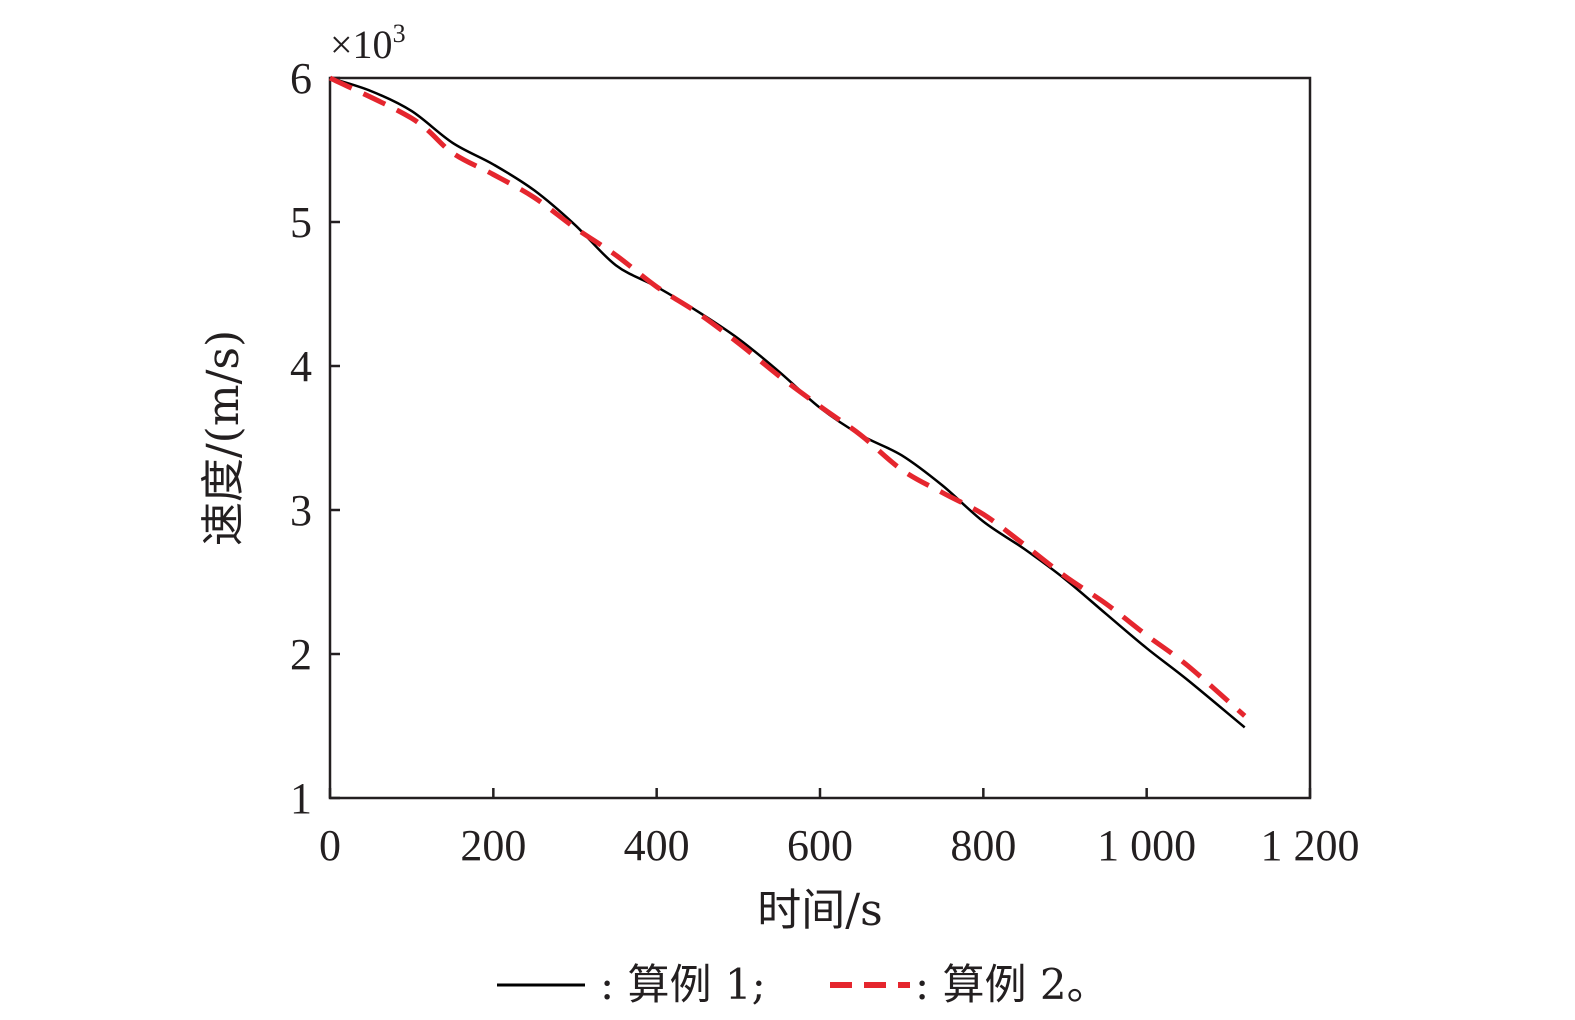 This screenshot has height=1020, width=1575. Describe the element at coordinates (330, 845) in the screenshot. I see `x-tick-label-0: 0` at that location.